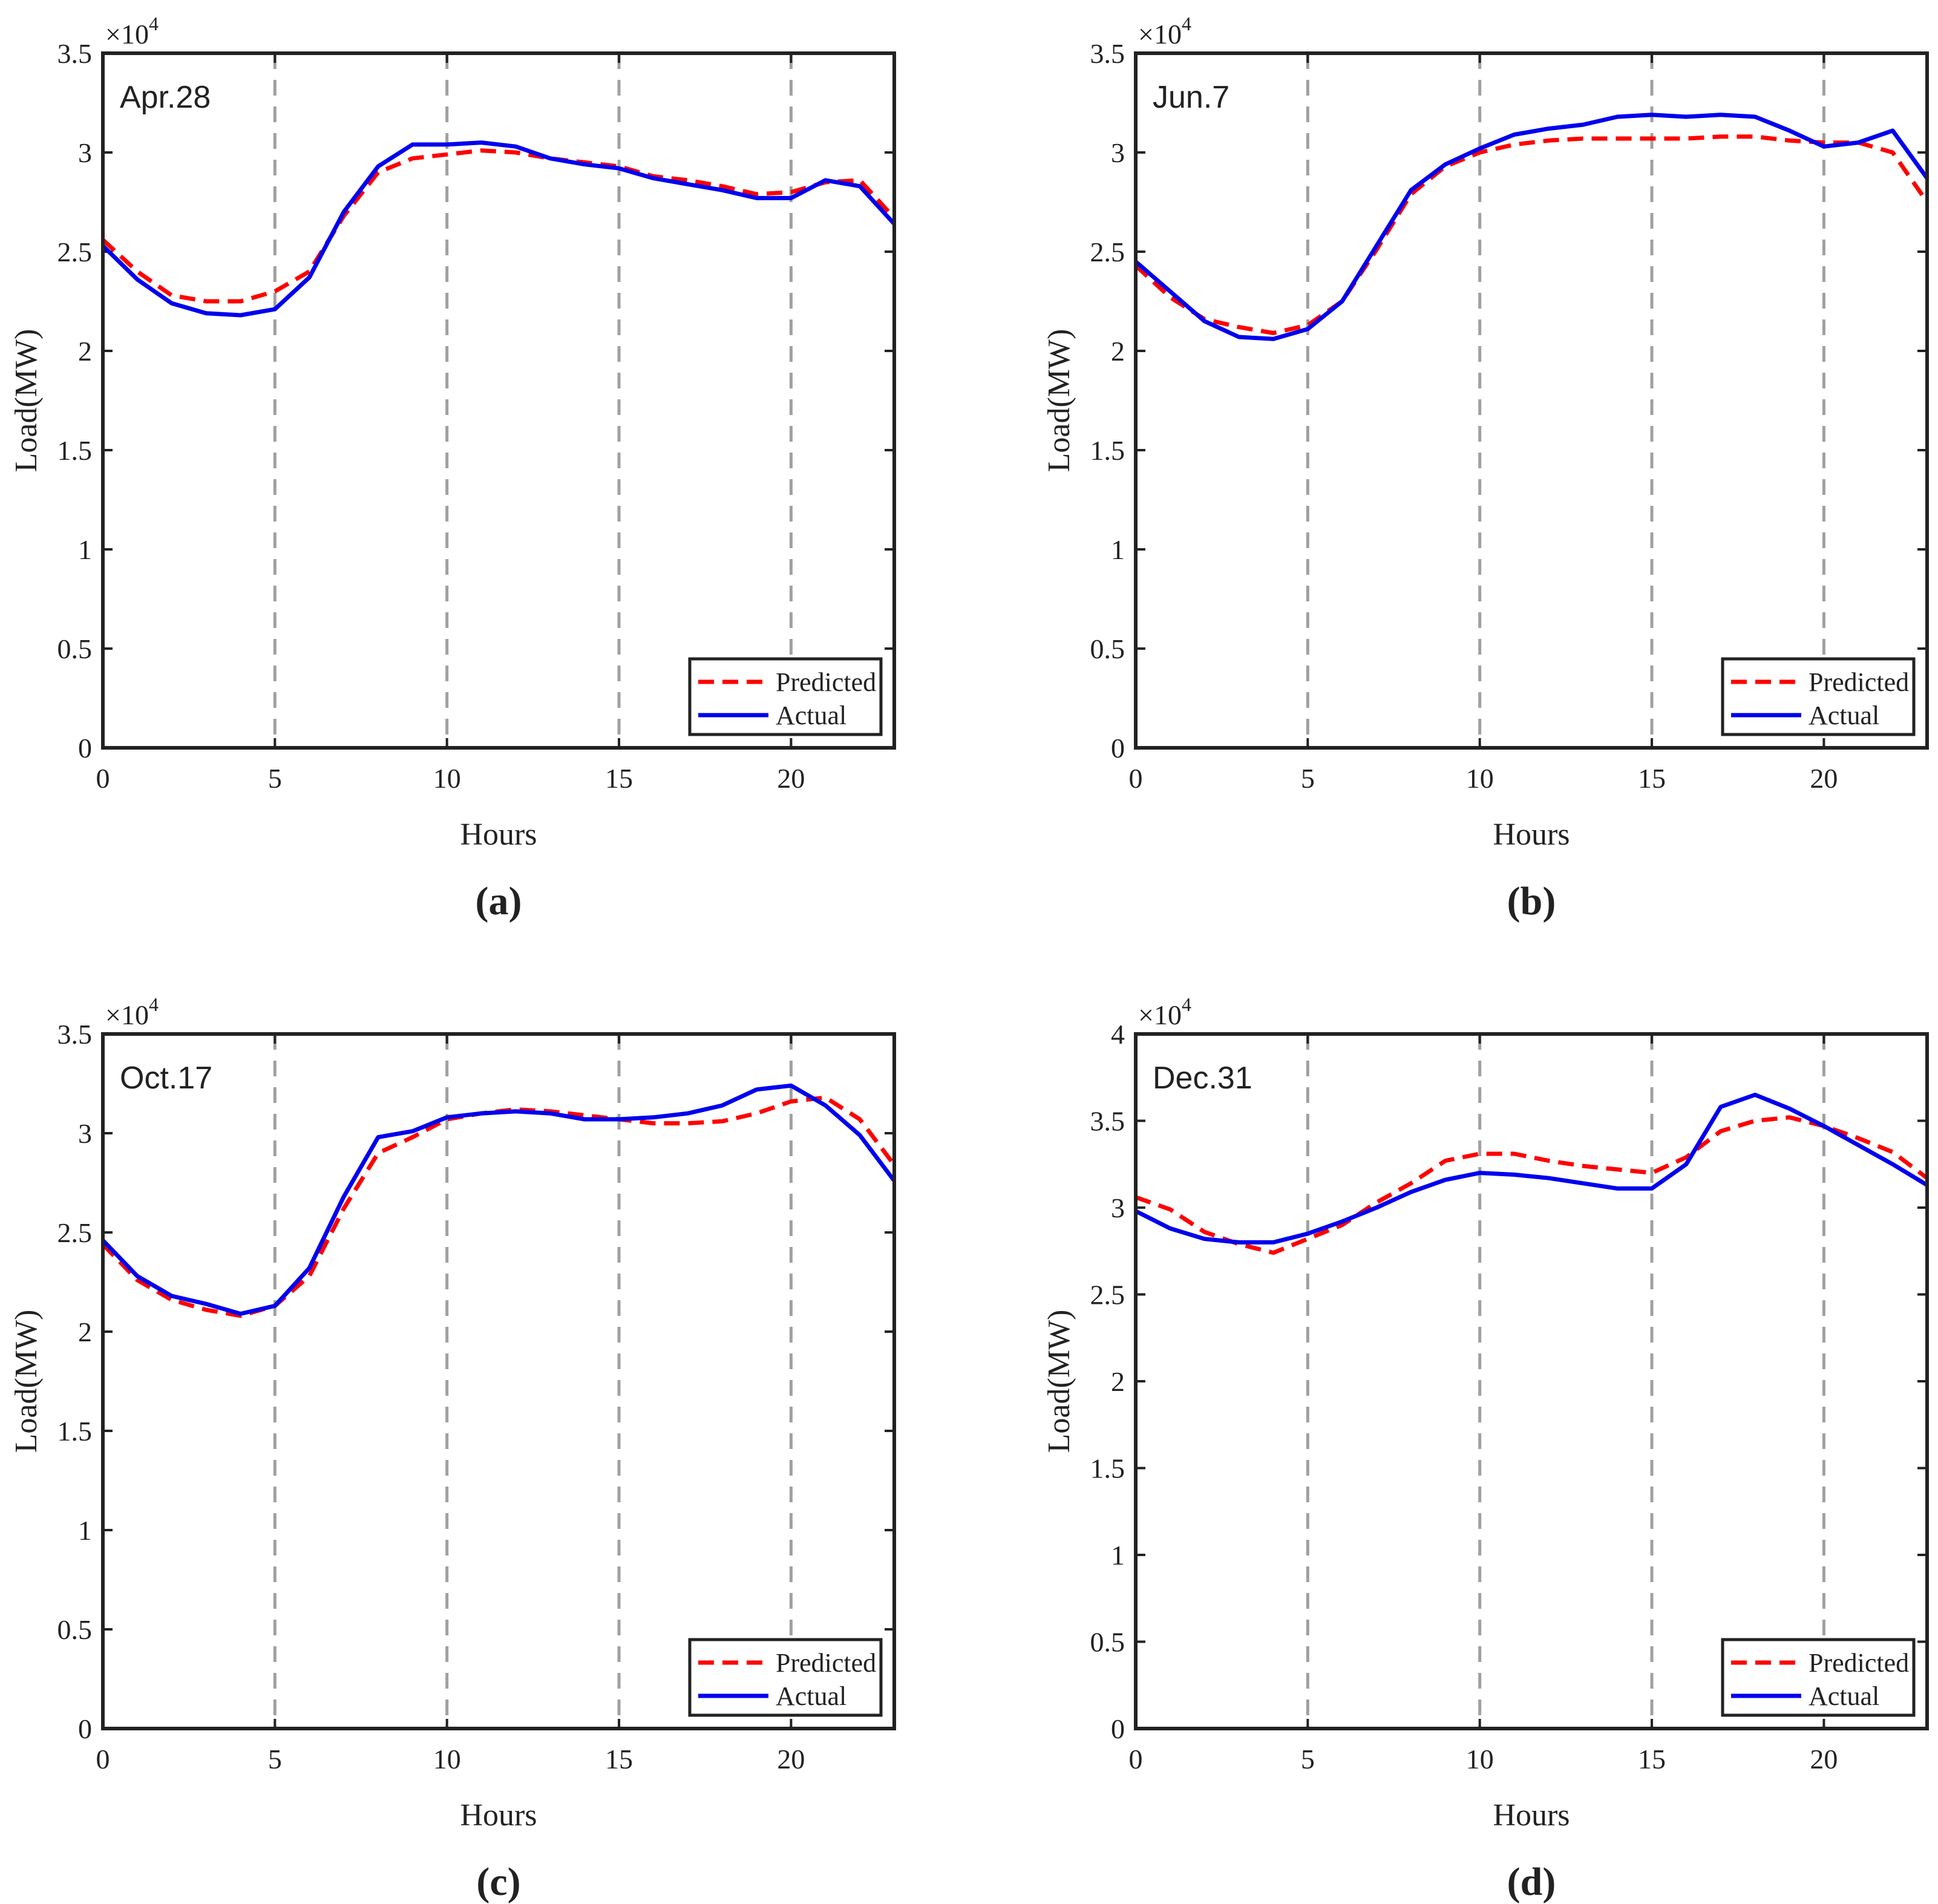  I want to click on panel-caption: (b), so click(1531, 901).